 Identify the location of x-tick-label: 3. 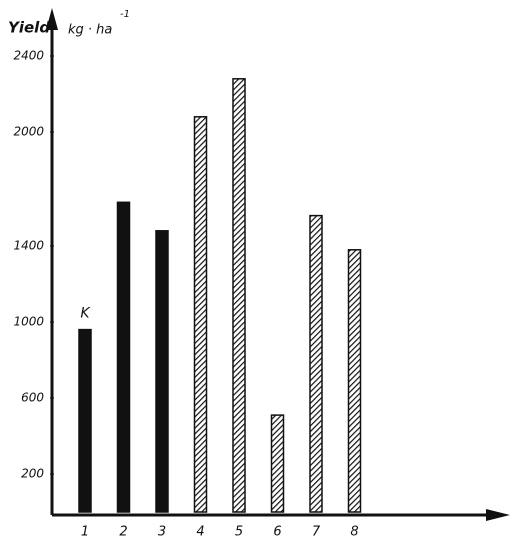
(162, 532).